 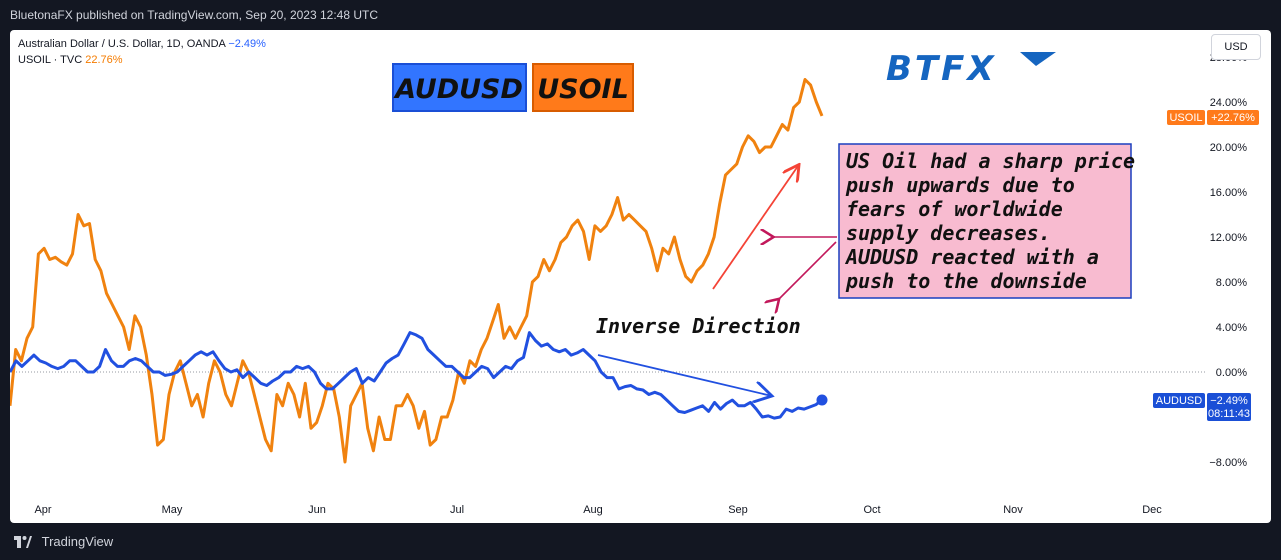 I want to click on annotation-line-2: push upwards due to, so click(x=960, y=185).